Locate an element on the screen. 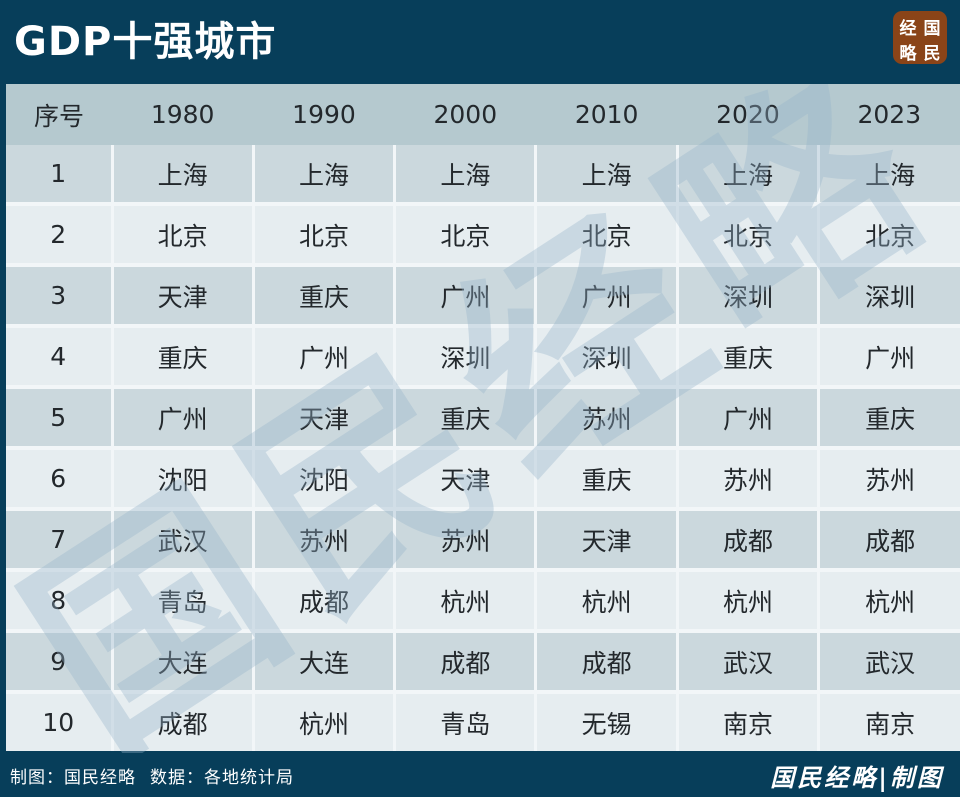  footer-credits: 制图：国民经略 数据：各地统计局 is located at coordinates (152, 775).